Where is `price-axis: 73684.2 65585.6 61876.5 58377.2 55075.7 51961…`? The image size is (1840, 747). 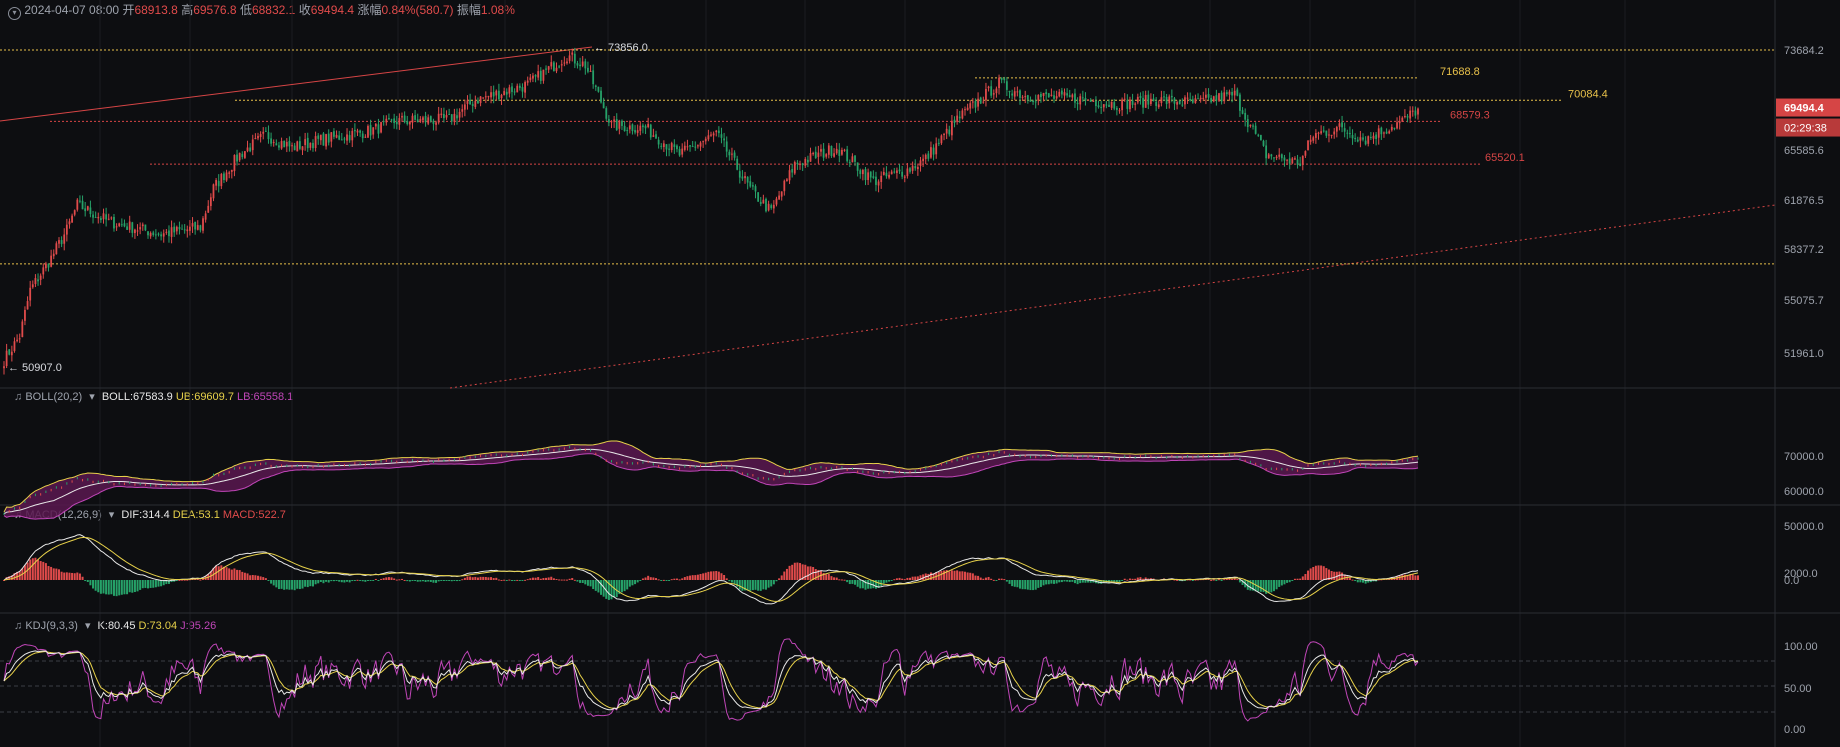 price-axis: 73684.2 65585.6 61876.5 58377.2 55075.7 51961… is located at coordinates (1808, 390).